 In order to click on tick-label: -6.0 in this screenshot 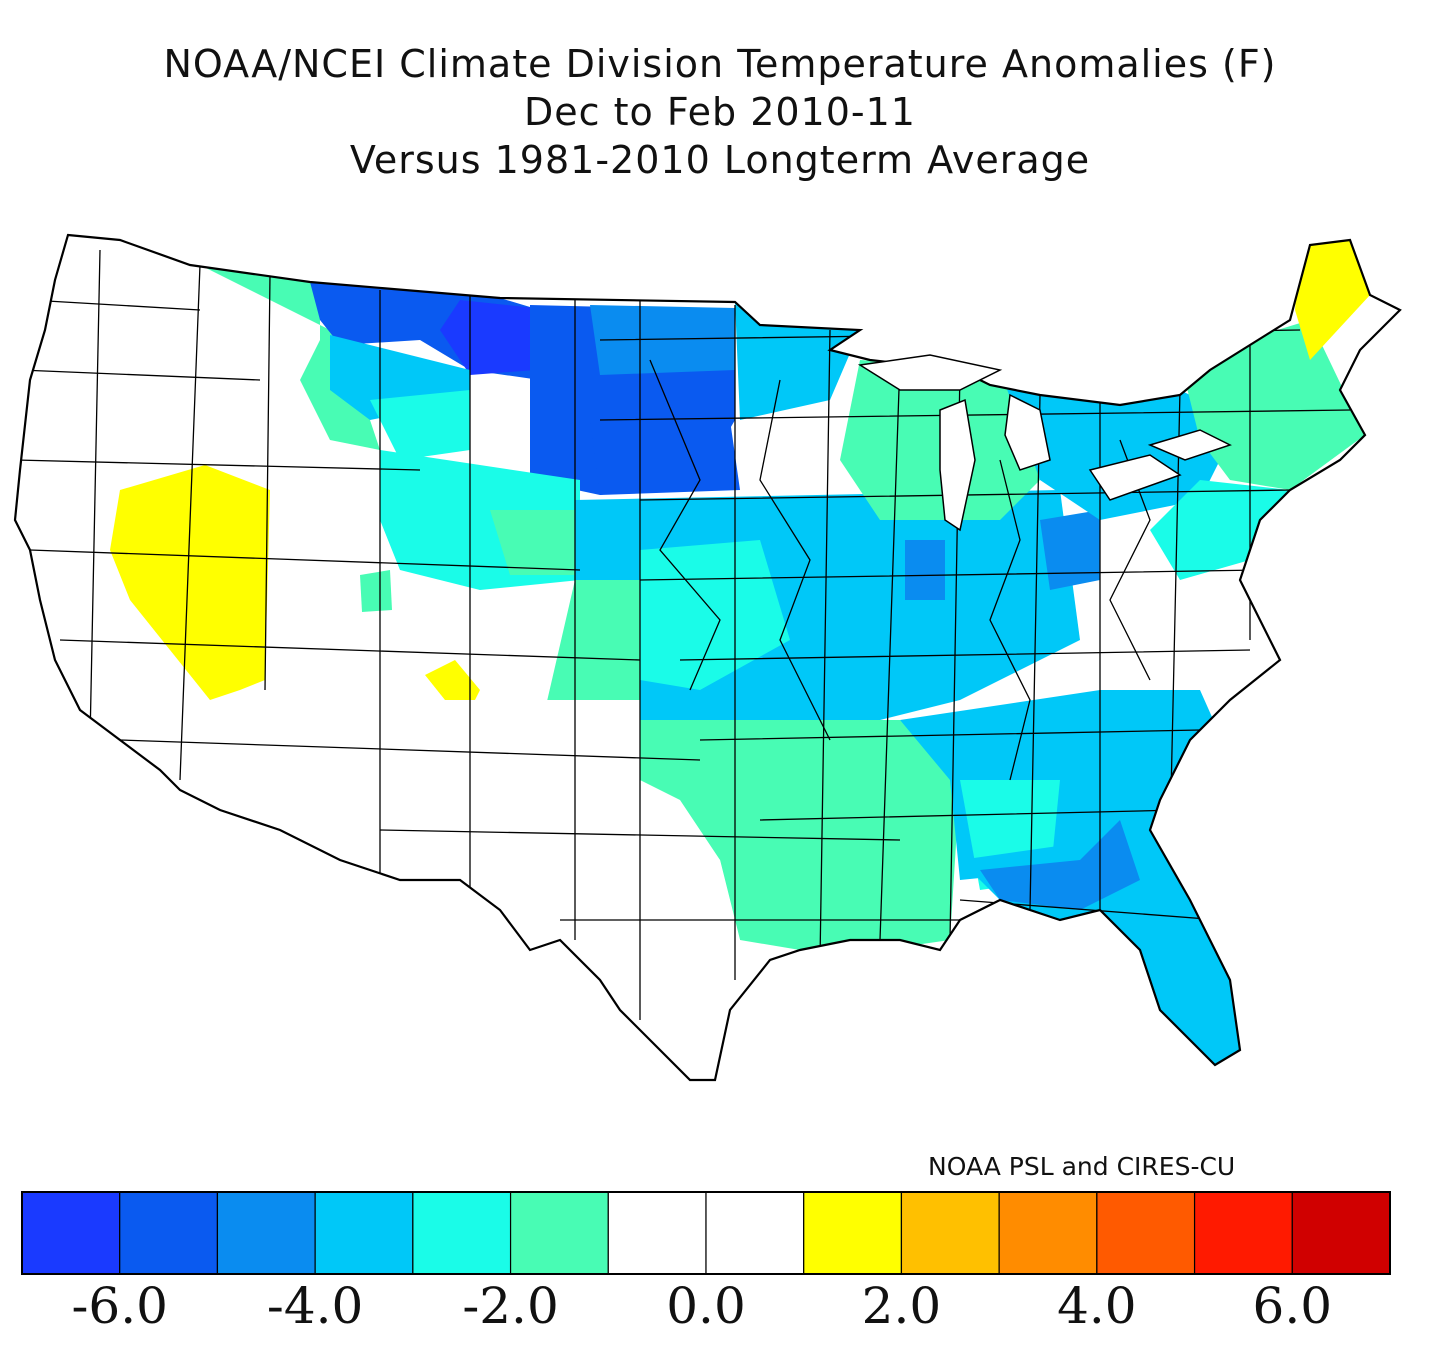, I will do `click(119, 1306)`.